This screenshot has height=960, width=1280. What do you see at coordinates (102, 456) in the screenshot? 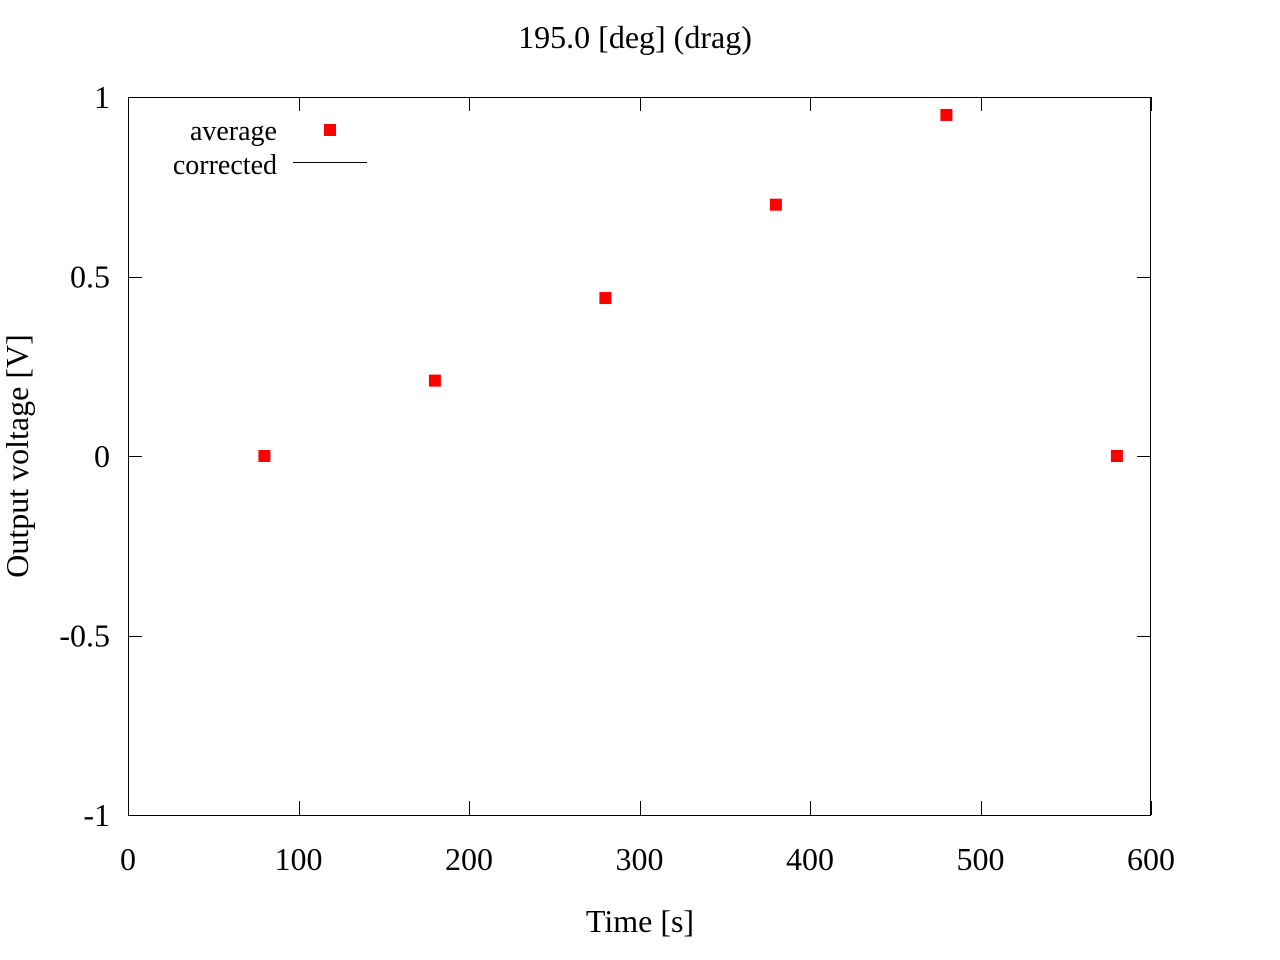
I see `y-tick-label: 0` at bounding box center [102, 456].